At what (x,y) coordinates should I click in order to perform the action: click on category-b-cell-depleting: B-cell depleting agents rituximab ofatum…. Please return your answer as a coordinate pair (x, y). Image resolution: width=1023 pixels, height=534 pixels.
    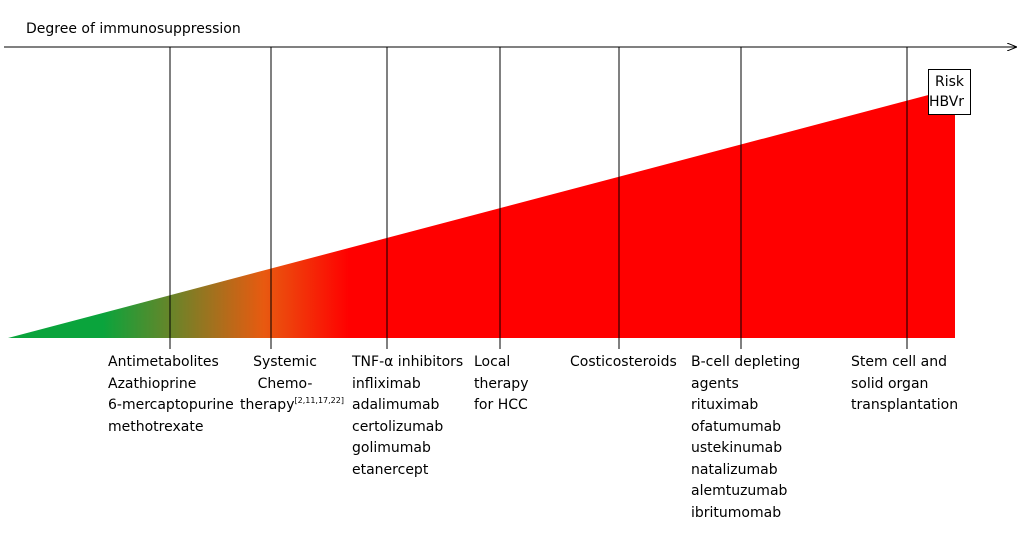
    Looking at the image, I should click on (745, 438).